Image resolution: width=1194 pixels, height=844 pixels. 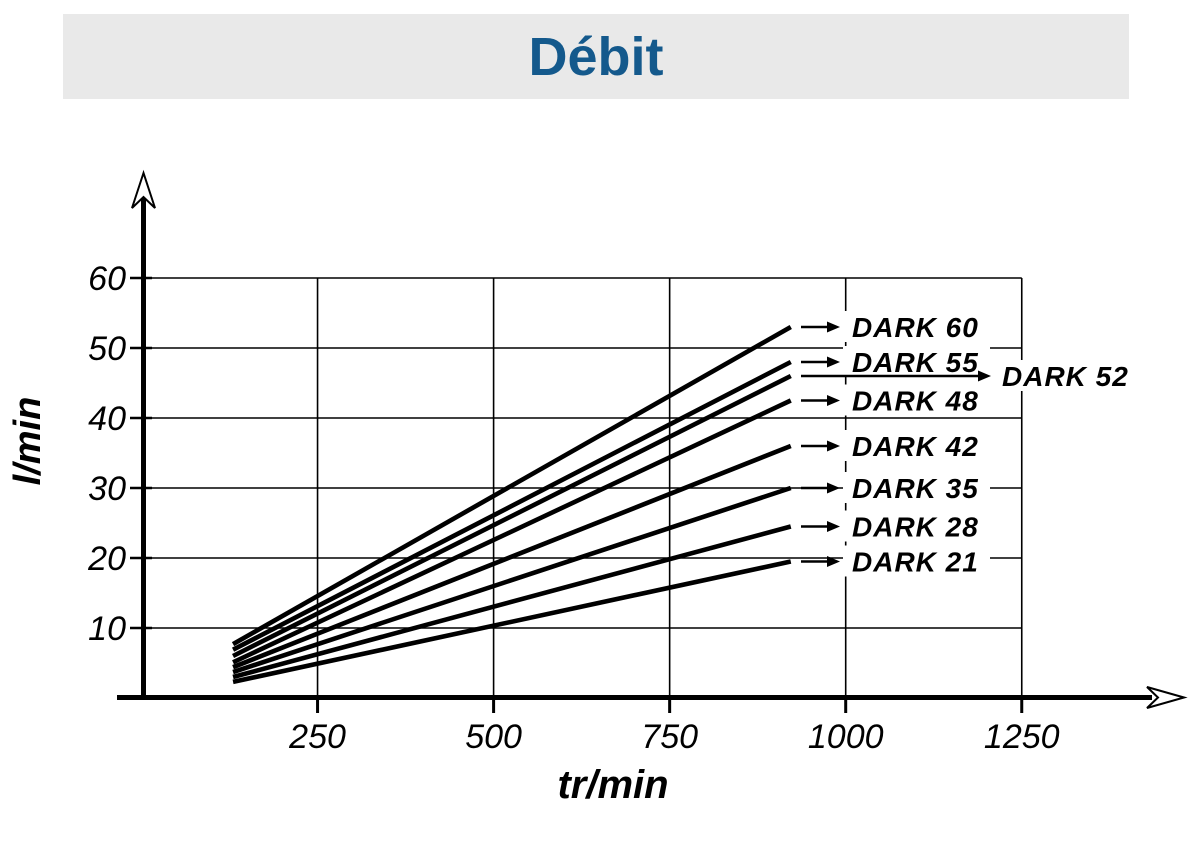 I want to click on x-tick-label-500: 500, so click(x=493, y=737).